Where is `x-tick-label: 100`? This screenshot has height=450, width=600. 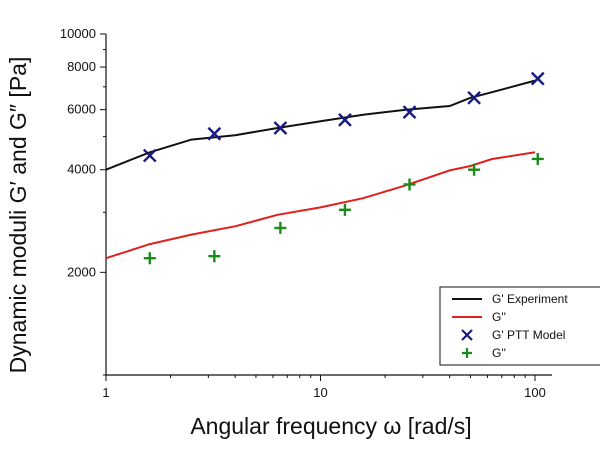
x-tick-label: 100 is located at coordinates (535, 392).